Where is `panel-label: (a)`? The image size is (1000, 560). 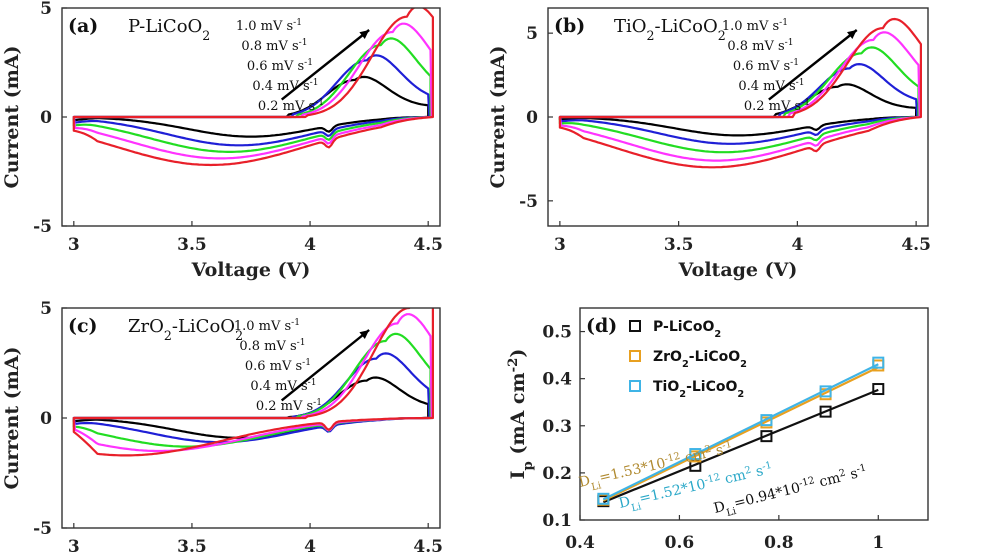 panel-label: (a) is located at coordinates (83, 26).